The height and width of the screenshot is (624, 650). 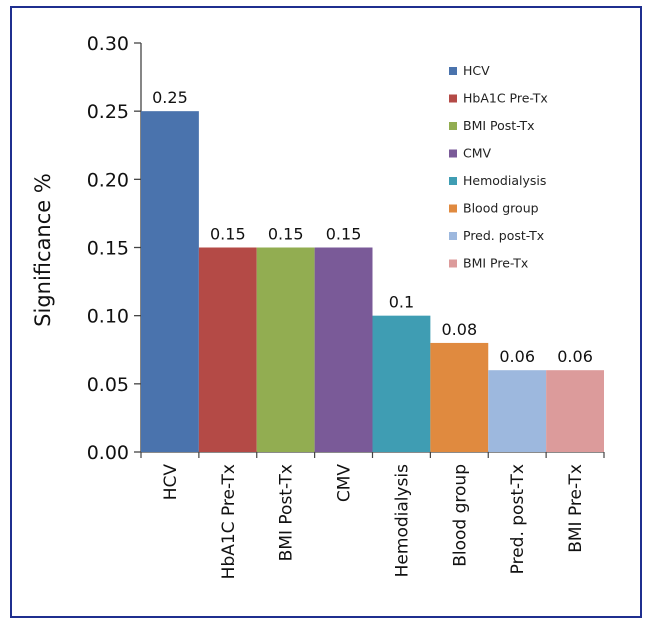 What do you see at coordinates (108, 44) in the screenshot?
I see `y-tick-label: 0.30` at bounding box center [108, 44].